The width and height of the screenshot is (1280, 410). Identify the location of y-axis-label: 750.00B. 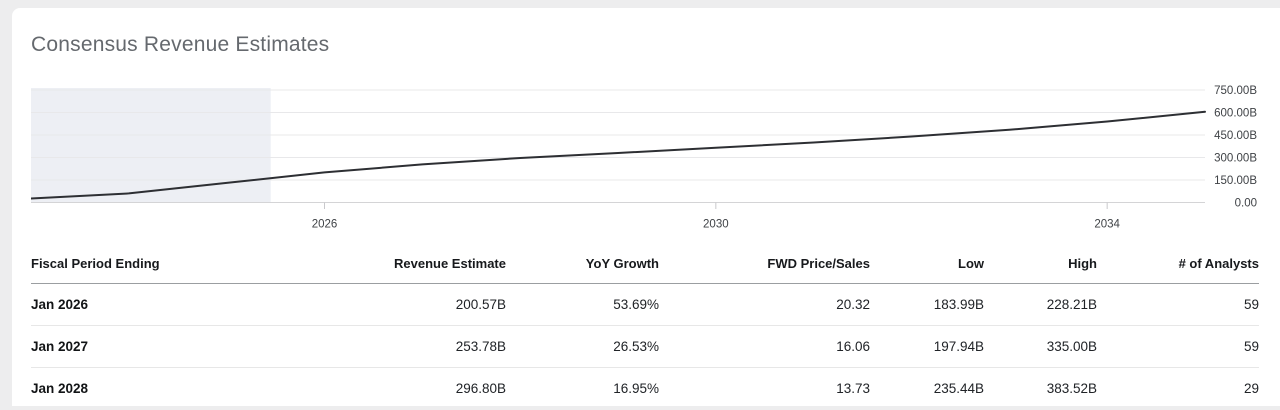
(1235, 91).